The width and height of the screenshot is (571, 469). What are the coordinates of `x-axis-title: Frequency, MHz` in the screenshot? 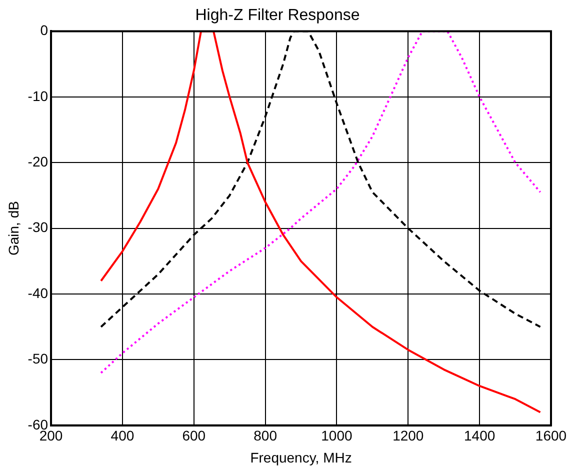 It's located at (301, 457).